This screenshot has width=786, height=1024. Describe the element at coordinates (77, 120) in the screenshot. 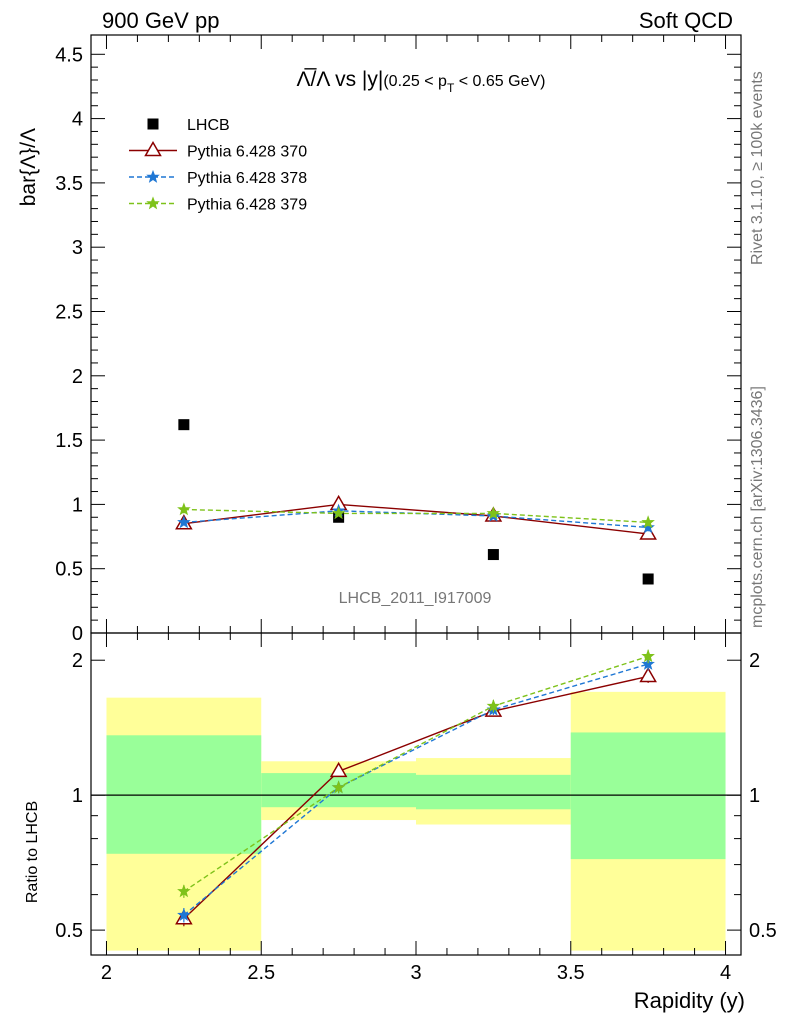

I see `main-y-tick-label: 4` at that location.